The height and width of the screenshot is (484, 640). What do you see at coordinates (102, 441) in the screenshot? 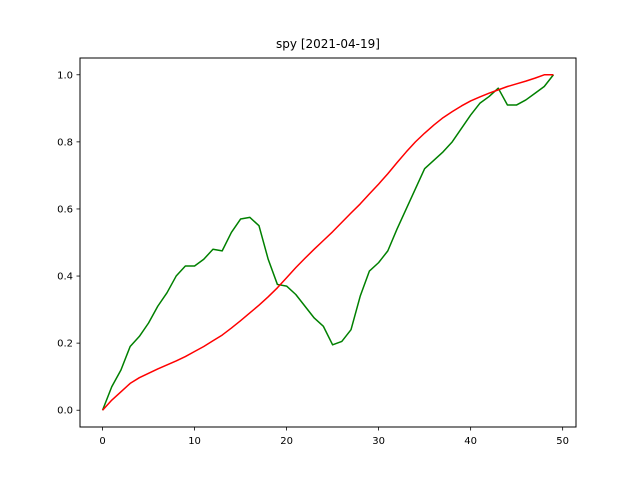
I see `x-tick-label: 0` at bounding box center [102, 441].